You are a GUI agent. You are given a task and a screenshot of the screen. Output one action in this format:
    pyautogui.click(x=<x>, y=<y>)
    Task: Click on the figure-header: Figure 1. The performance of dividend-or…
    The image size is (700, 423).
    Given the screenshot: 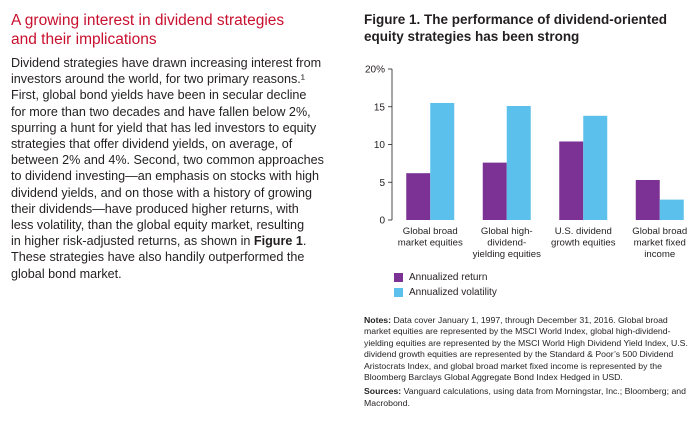 What is the action you would take?
    pyautogui.click(x=529, y=28)
    